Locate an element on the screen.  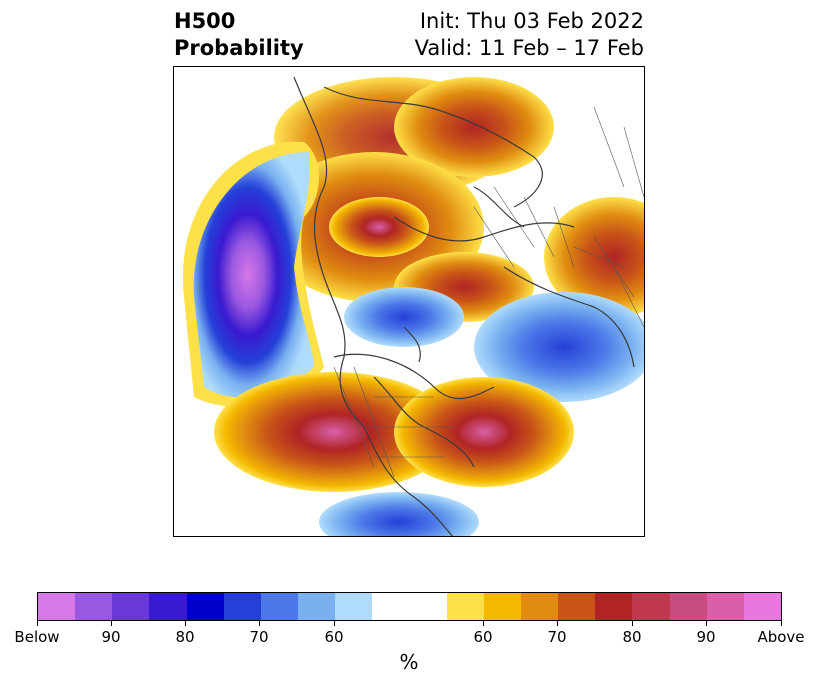
chart-title-left: H500 Probability is located at coordinates (239, 35).